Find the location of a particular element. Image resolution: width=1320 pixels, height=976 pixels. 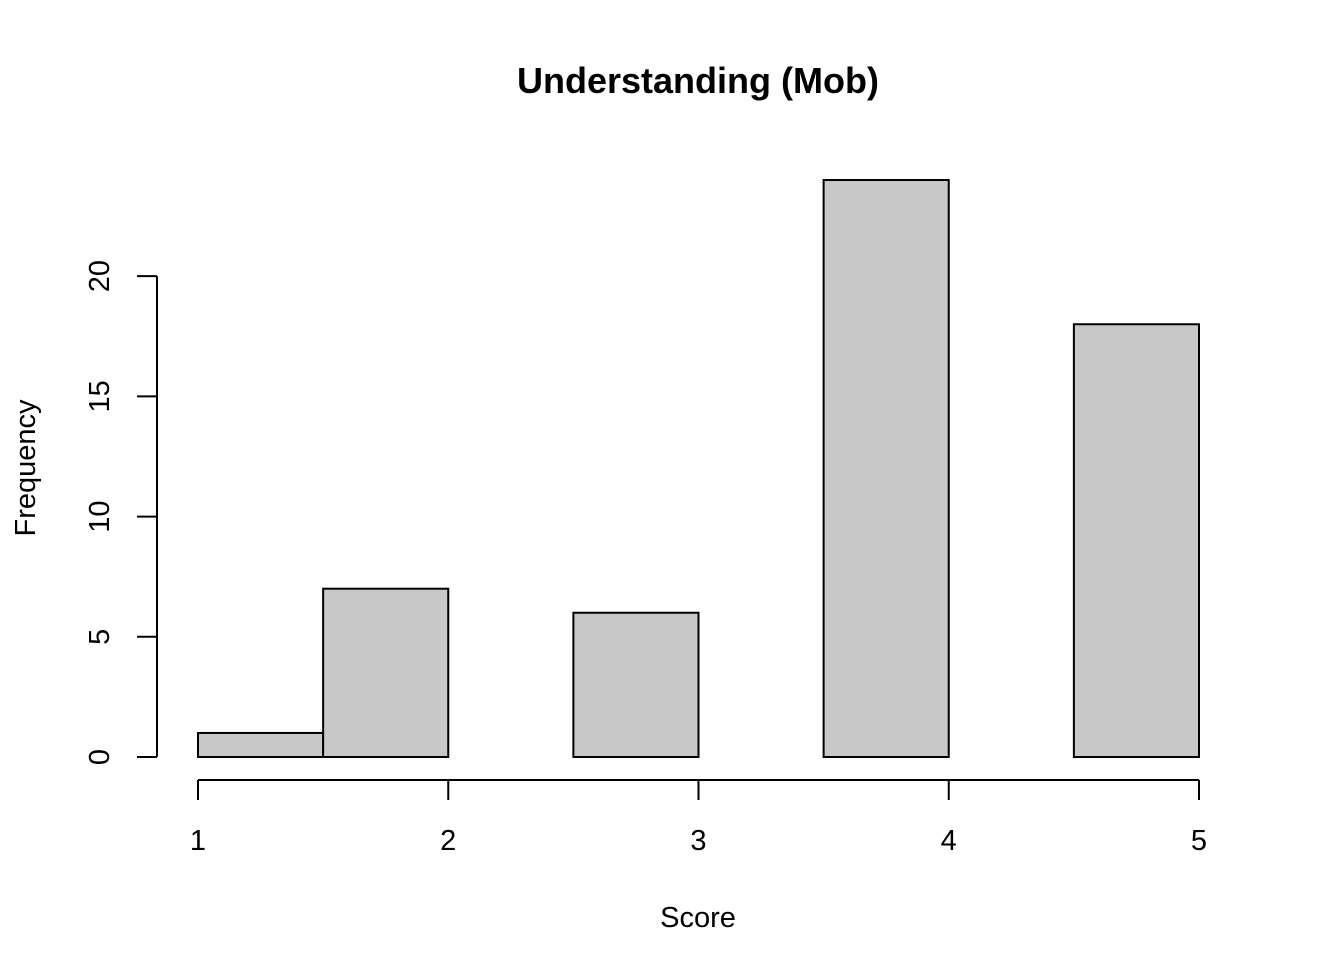

x-tick-label-4: 4 is located at coordinates (949, 841).